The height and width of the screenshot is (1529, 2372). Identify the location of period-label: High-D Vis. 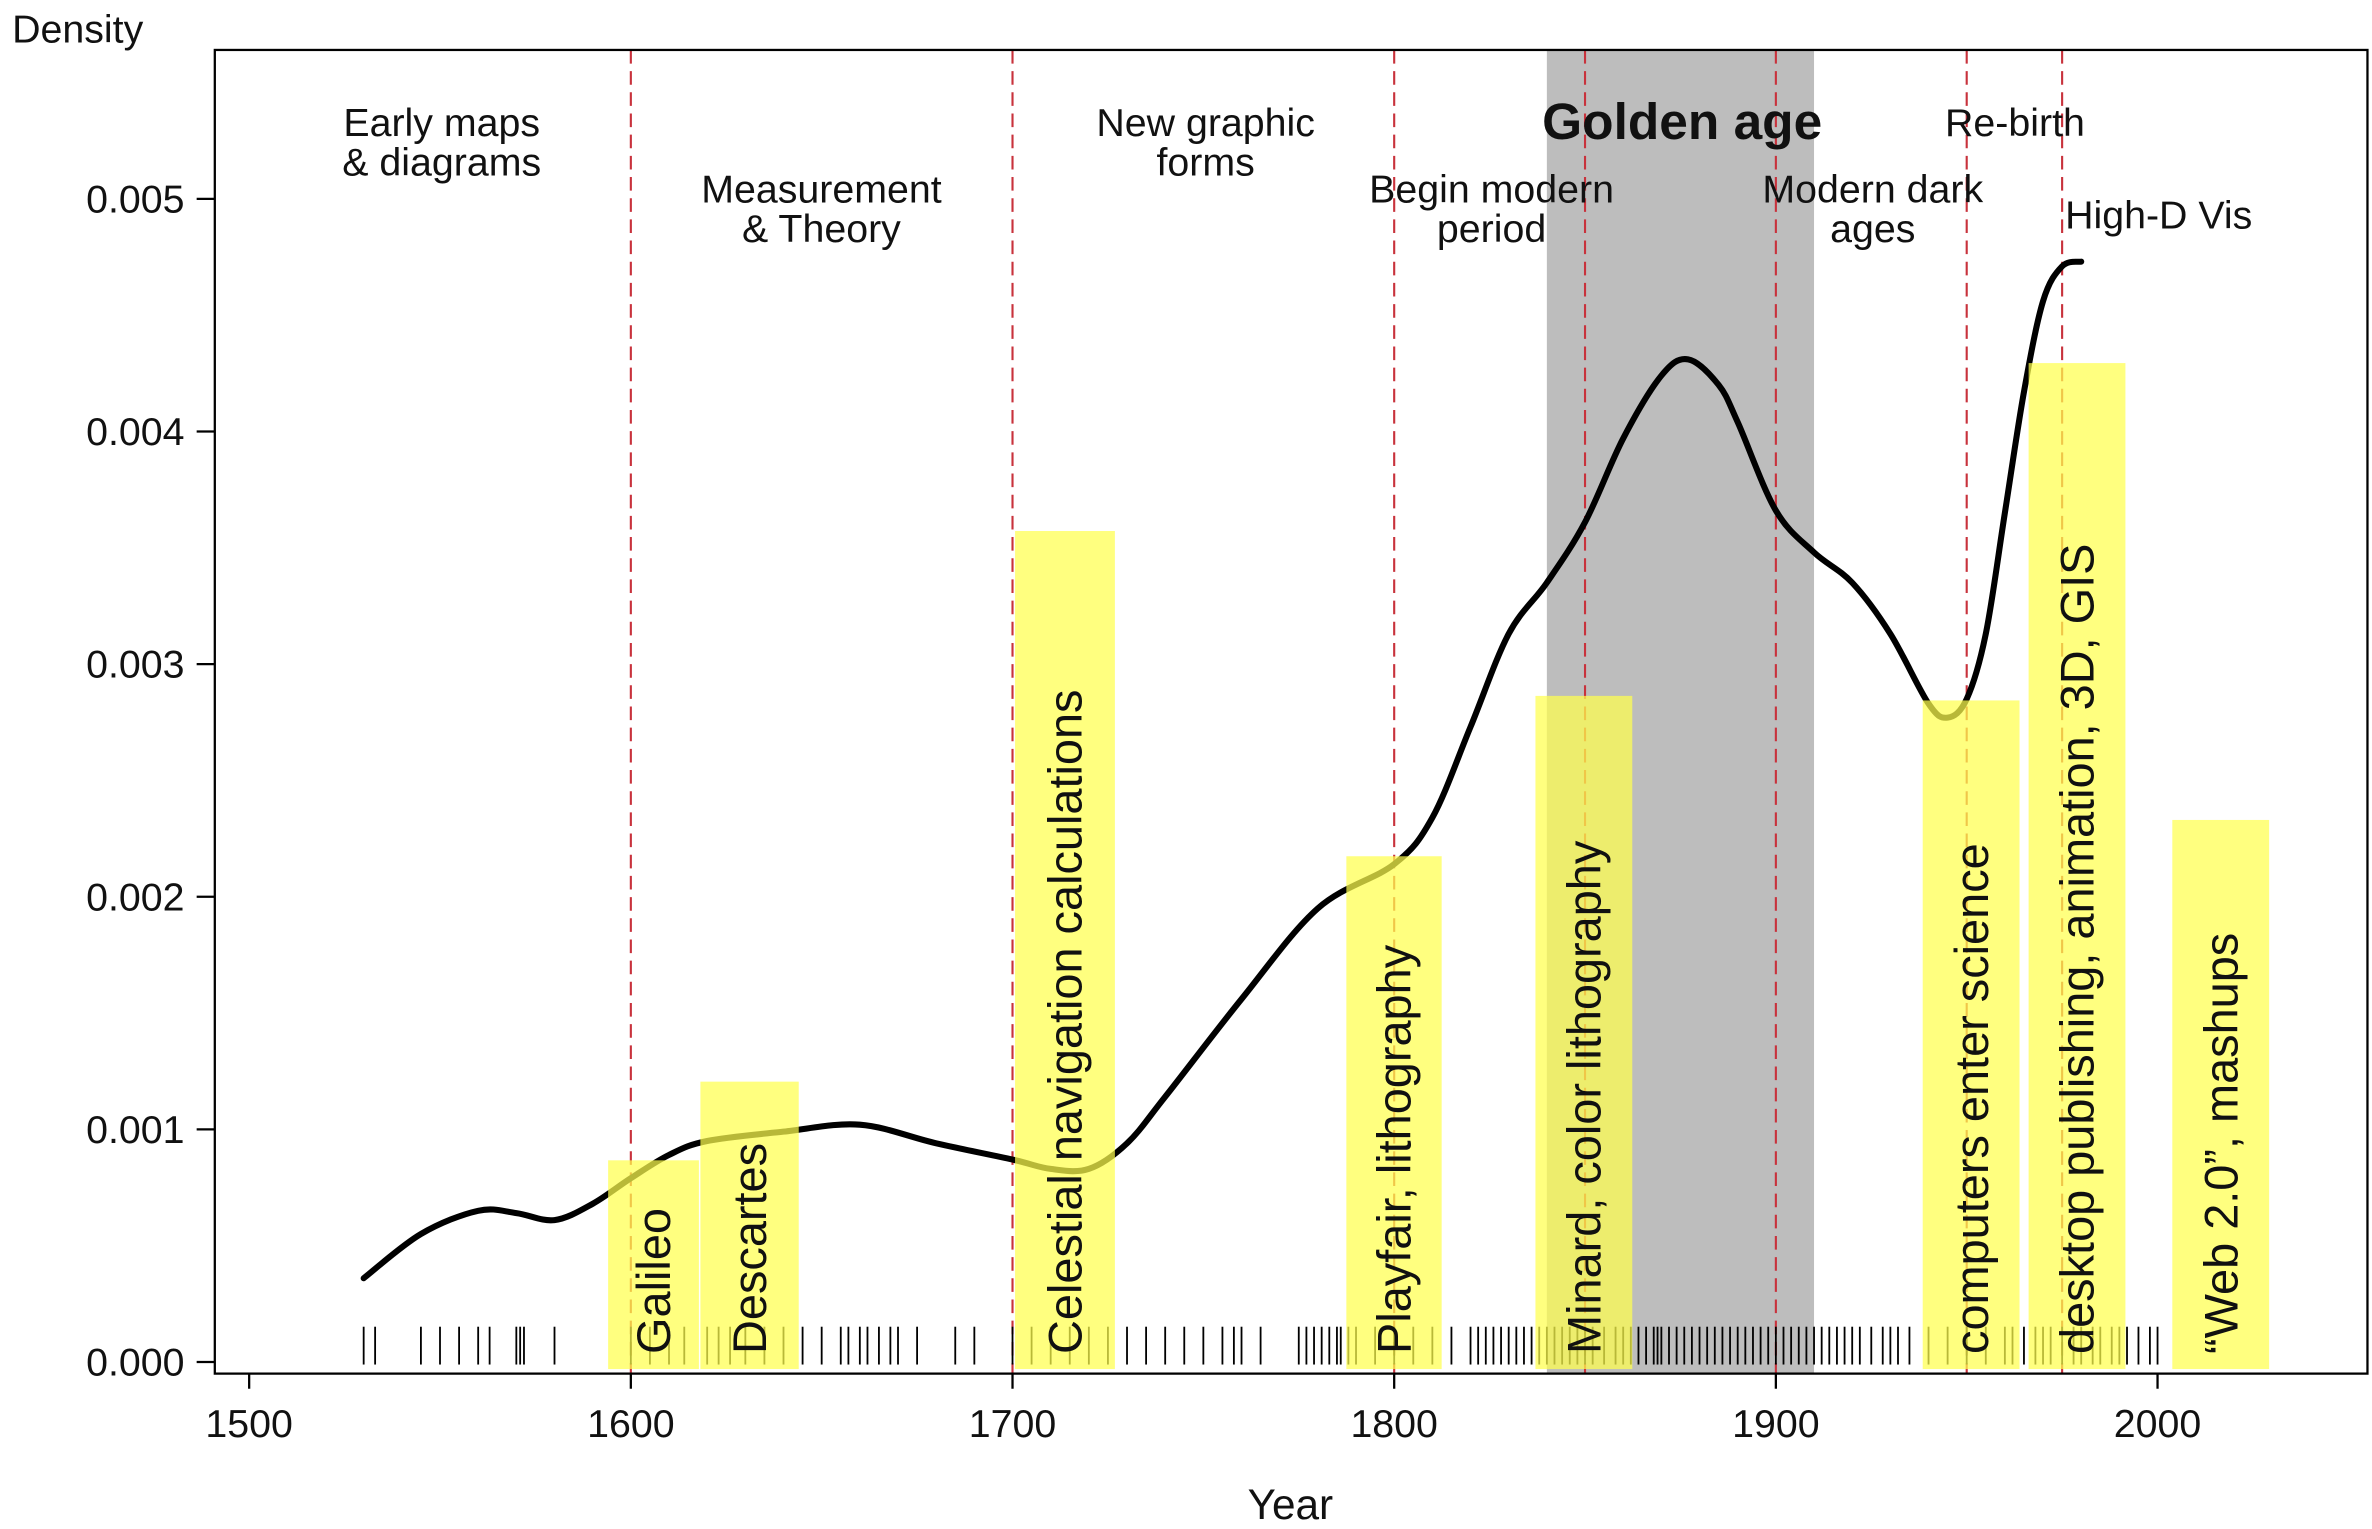
(2158, 215).